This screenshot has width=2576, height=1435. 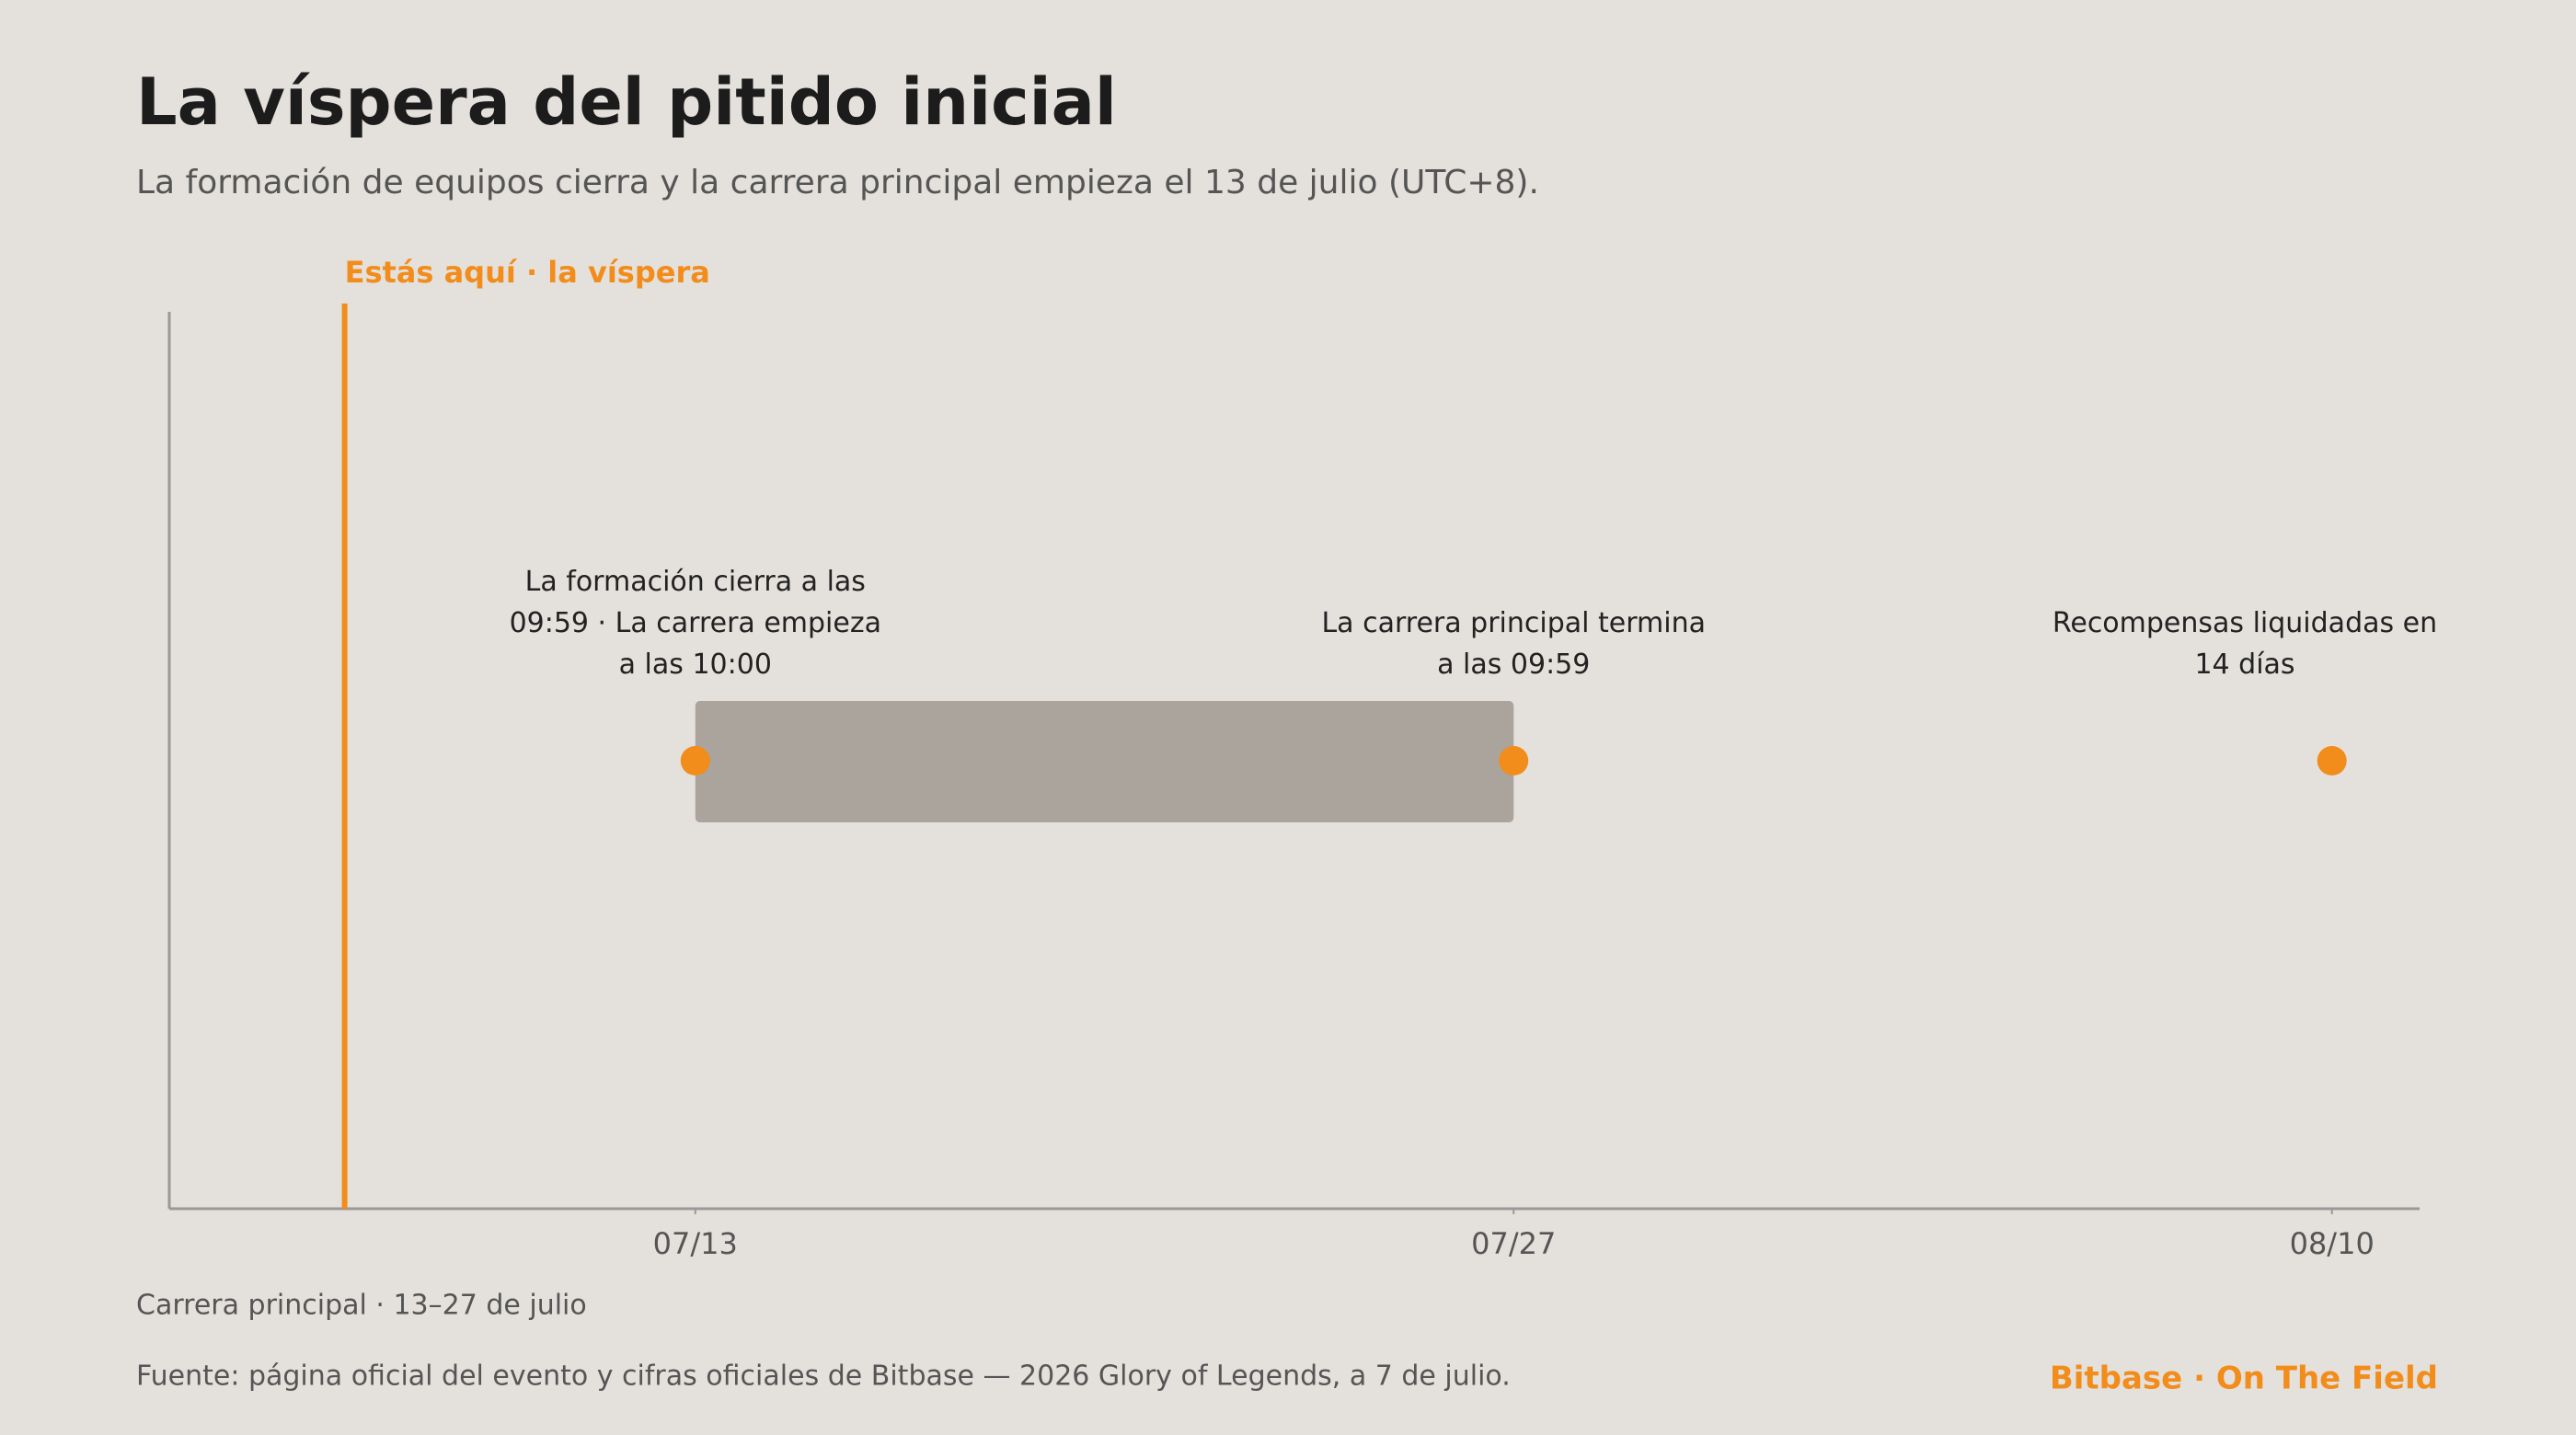 I want to click on range-bar, so click(x=1104, y=761).